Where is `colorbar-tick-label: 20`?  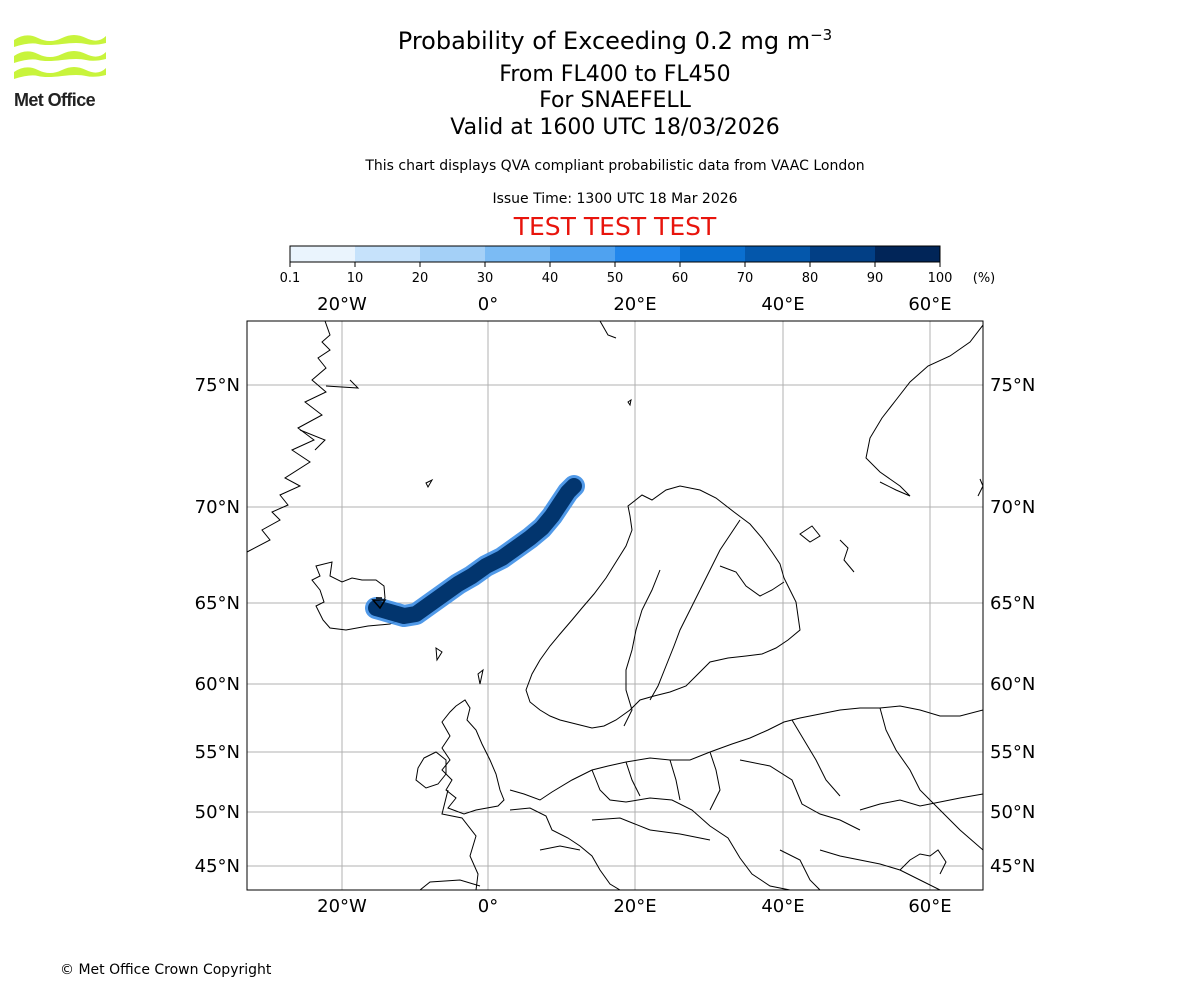 colorbar-tick-label: 20 is located at coordinates (420, 278).